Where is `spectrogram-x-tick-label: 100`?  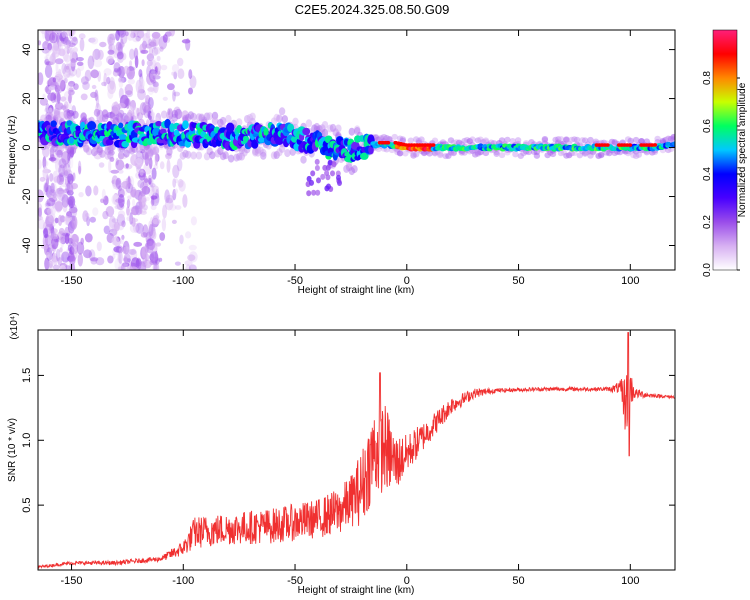
spectrogram-x-tick-label: 100 is located at coordinates (630, 281).